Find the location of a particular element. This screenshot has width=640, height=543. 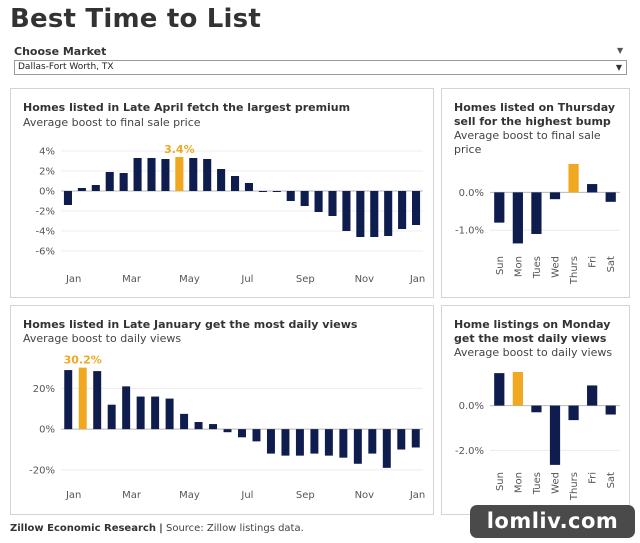

x-tick-label: Fri is located at coordinates (593, 262).